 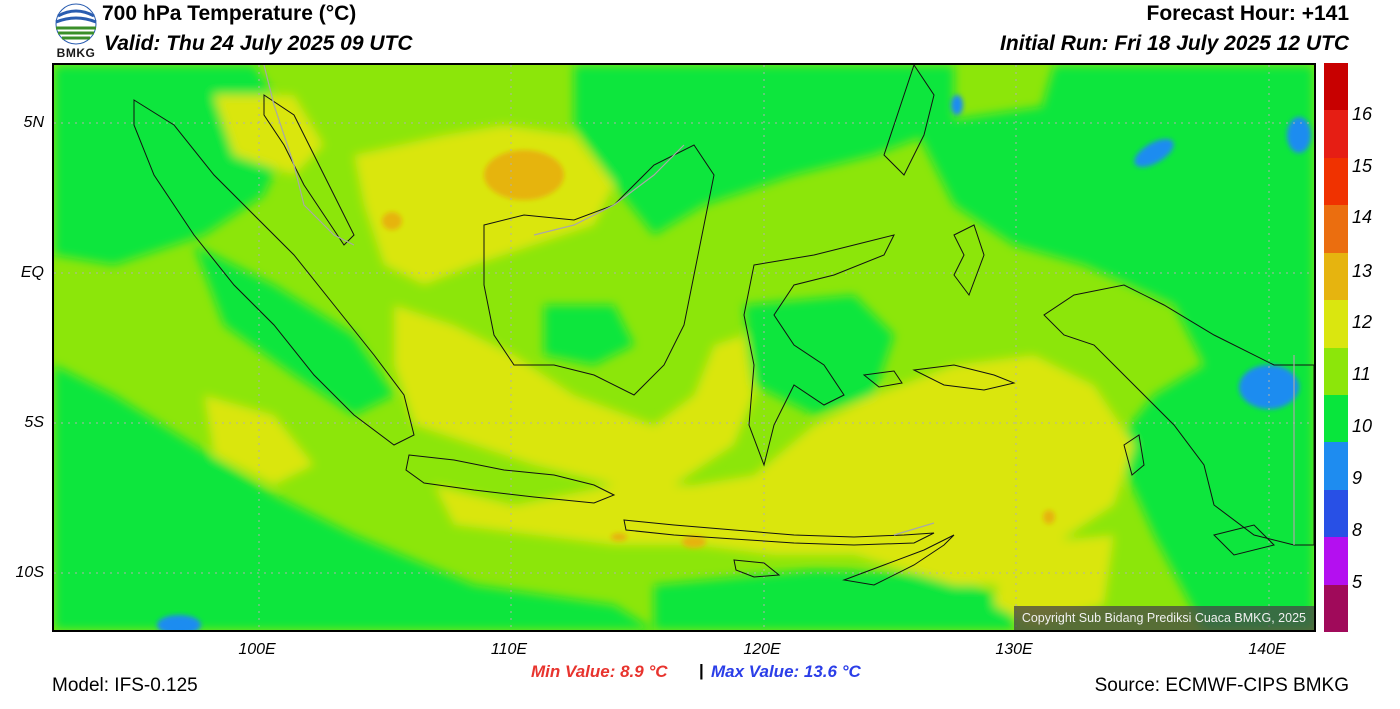 I want to click on lat-label-5s: 5S, so click(x=34, y=422).